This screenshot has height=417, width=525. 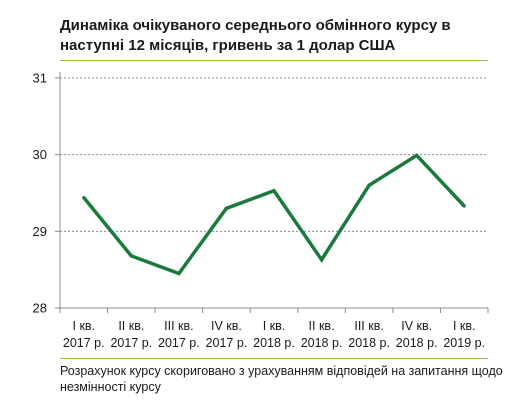 What do you see at coordinates (179, 334) in the screenshot?
I see `x-tick-label: III кв. 2017 р.` at bounding box center [179, 334].